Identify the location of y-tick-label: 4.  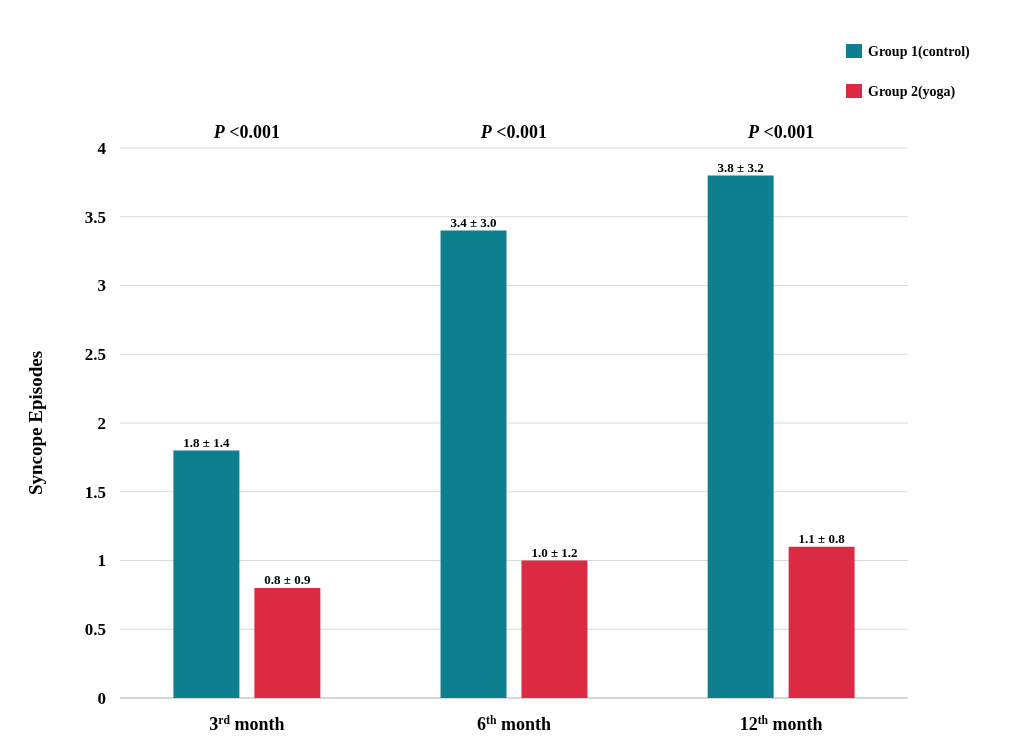
(102, 148).